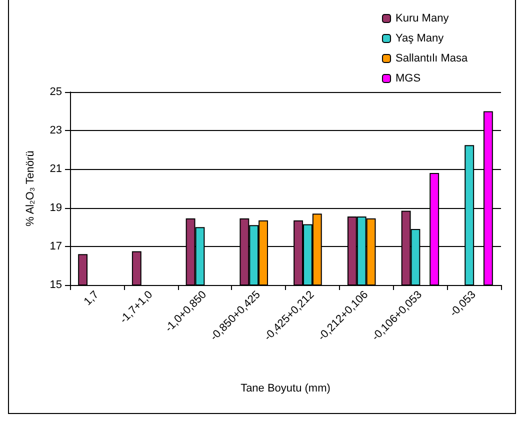 The image size is (525, 421). Describe the element at coordinates (92, 298) in the screenshot. I see `x-tick-label: 1,7` at that location.